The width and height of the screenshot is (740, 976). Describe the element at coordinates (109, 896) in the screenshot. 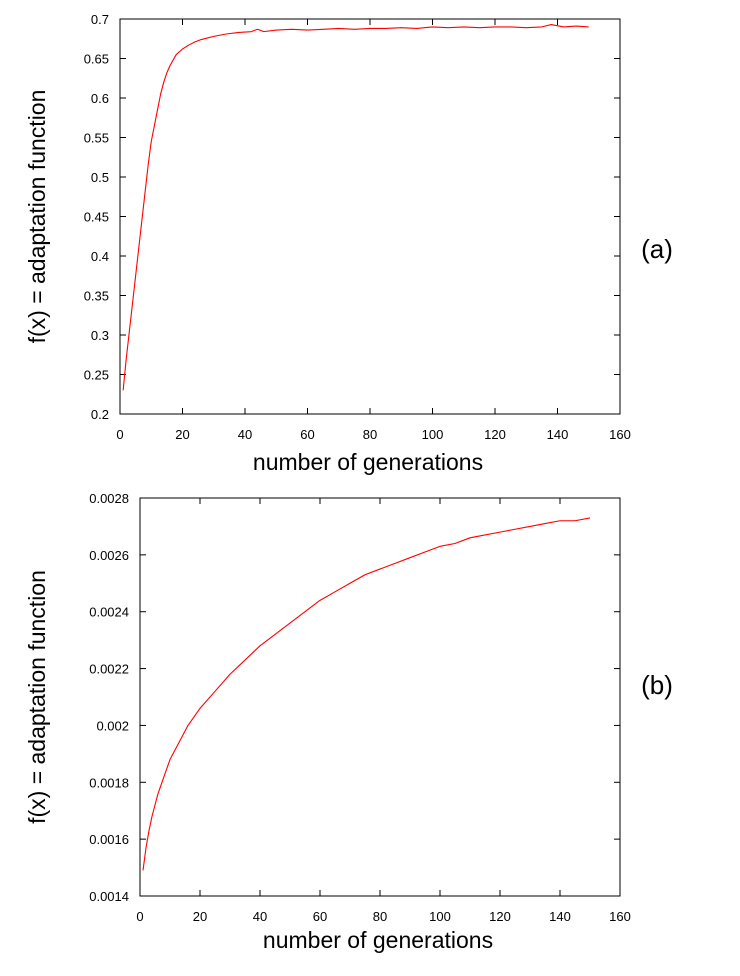

I see `y-tick-label: 0.0014` at that location.